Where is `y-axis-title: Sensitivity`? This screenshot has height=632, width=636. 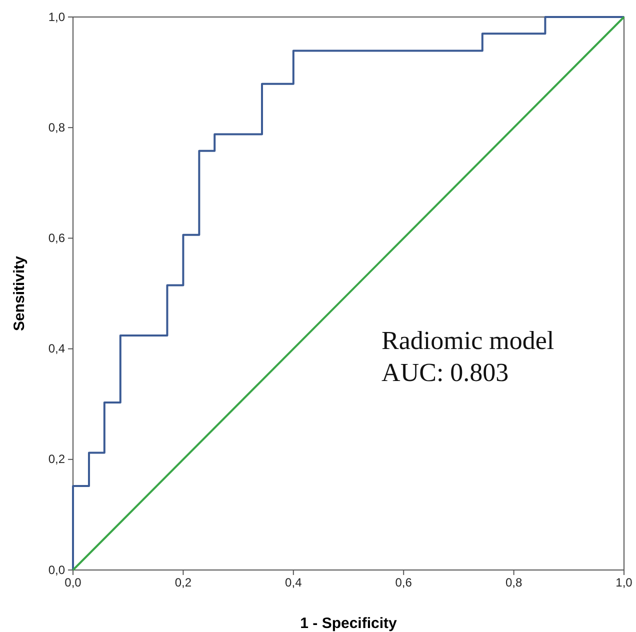
y-axis-title: Sensitivity is located at coordinates (19, 293).